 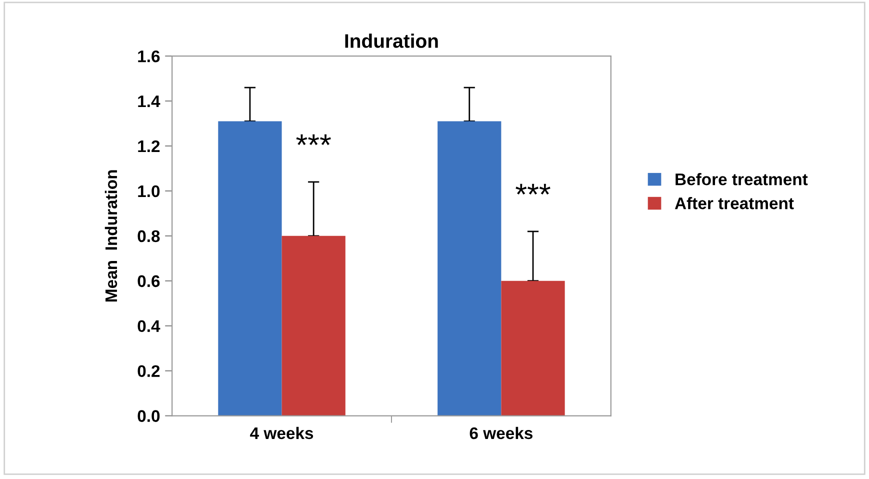 What do you see at coordinates (149, 191) in the screenshot?
I see `y-tick-label: 1.0` at bounding box center [149, 191].